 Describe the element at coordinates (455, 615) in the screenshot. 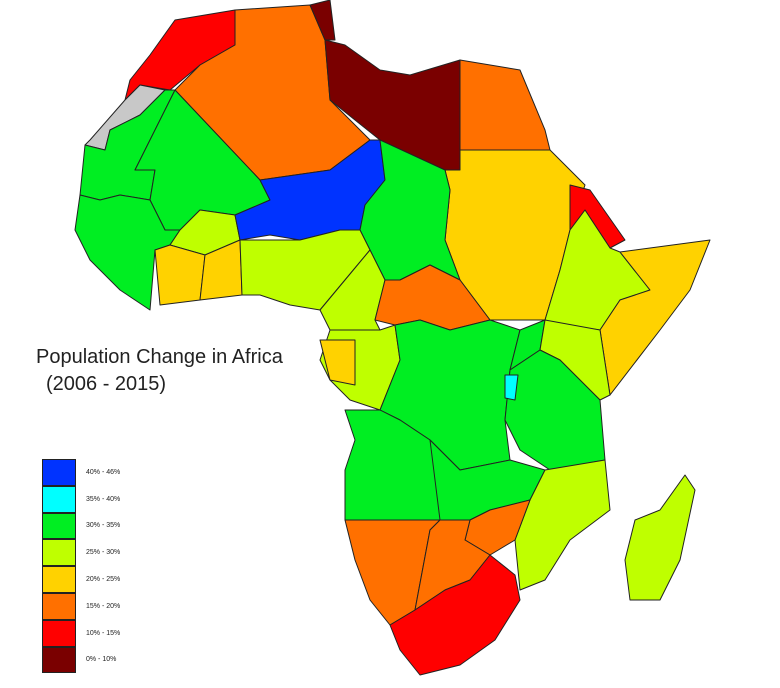

I see `region-south-africa` at that location.